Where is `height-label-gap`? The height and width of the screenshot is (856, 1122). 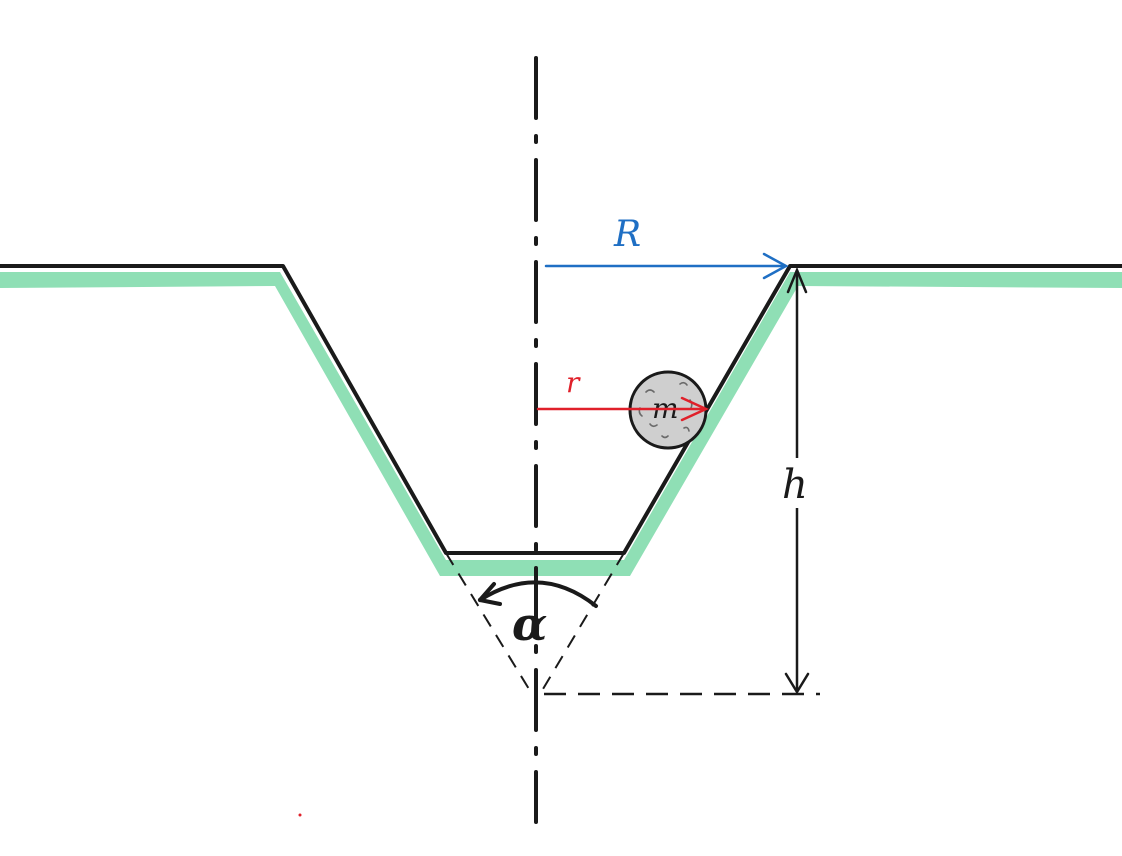
height-label-gap is located at coordinates (797, 483).